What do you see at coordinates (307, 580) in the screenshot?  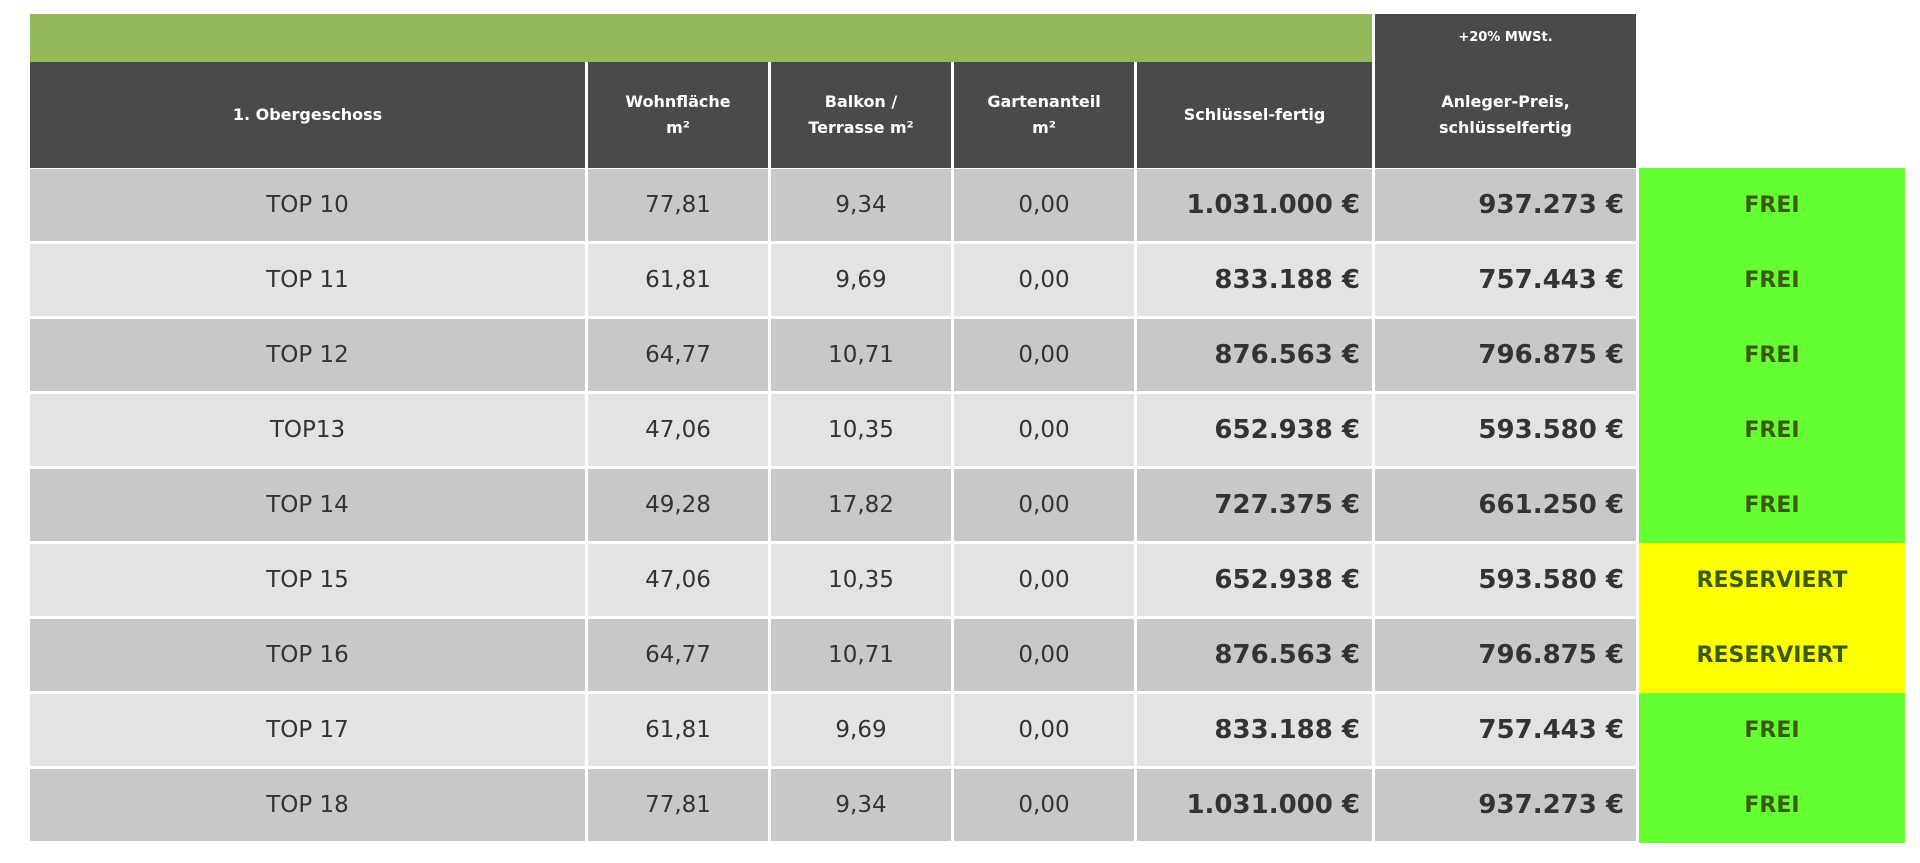 I see `unit-name: TOP 15` at bounding box center [307, 580].